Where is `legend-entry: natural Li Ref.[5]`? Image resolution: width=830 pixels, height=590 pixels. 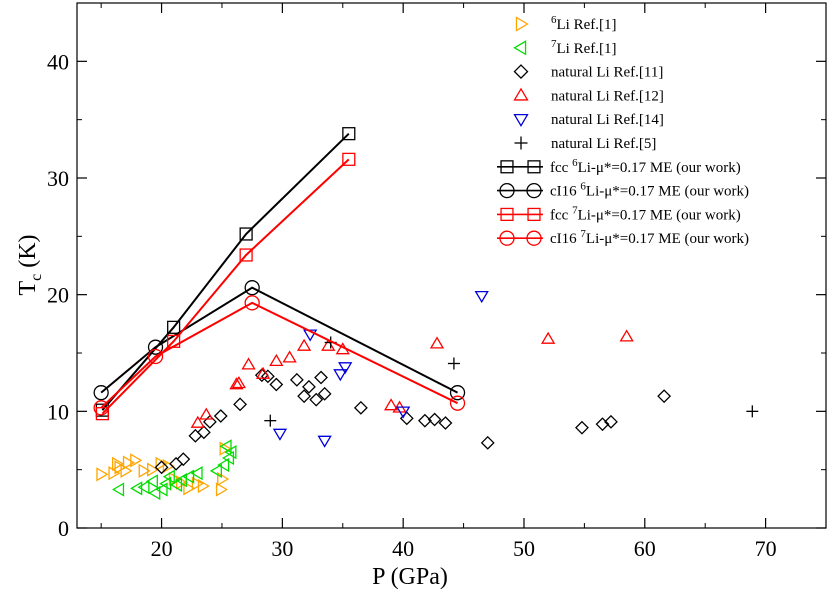 legend-entry: natural Li Ref.[5] is located at coordinates (585, 144).